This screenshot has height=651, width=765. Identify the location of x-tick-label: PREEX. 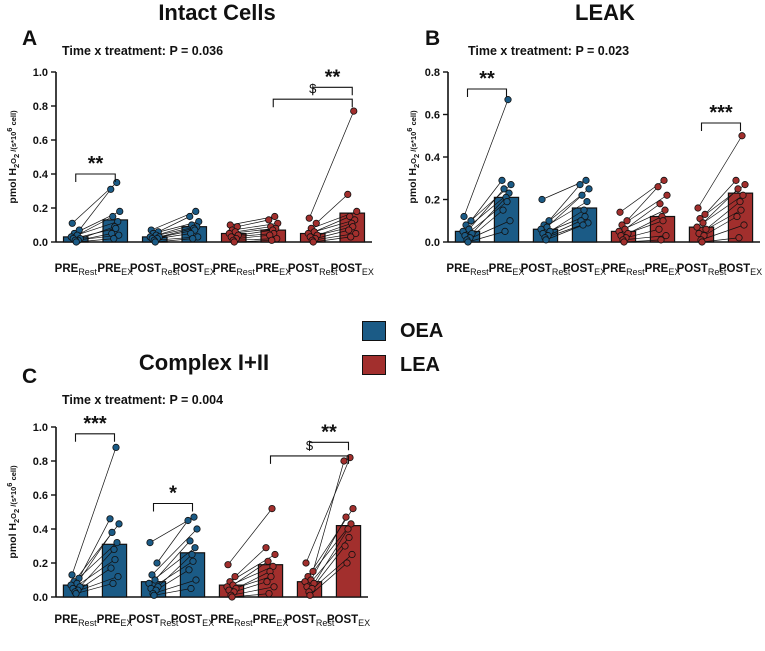
(115, 270).